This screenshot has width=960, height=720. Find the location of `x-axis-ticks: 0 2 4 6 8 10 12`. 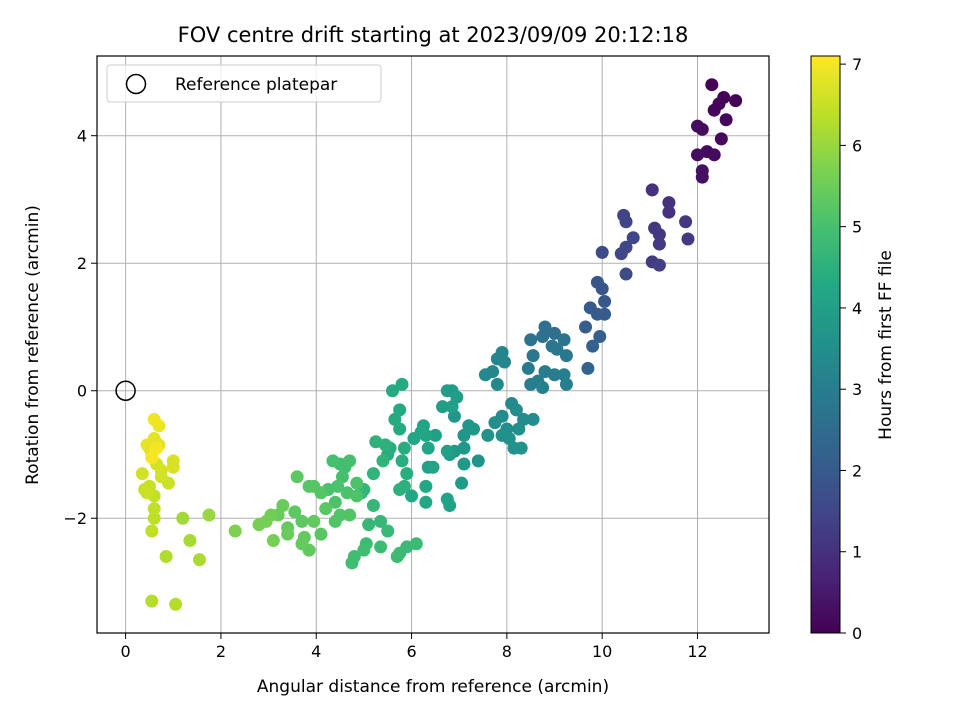

x-axis-ticks: 0 2 4 6 8 10 12 is located at coordinates (414, 647).